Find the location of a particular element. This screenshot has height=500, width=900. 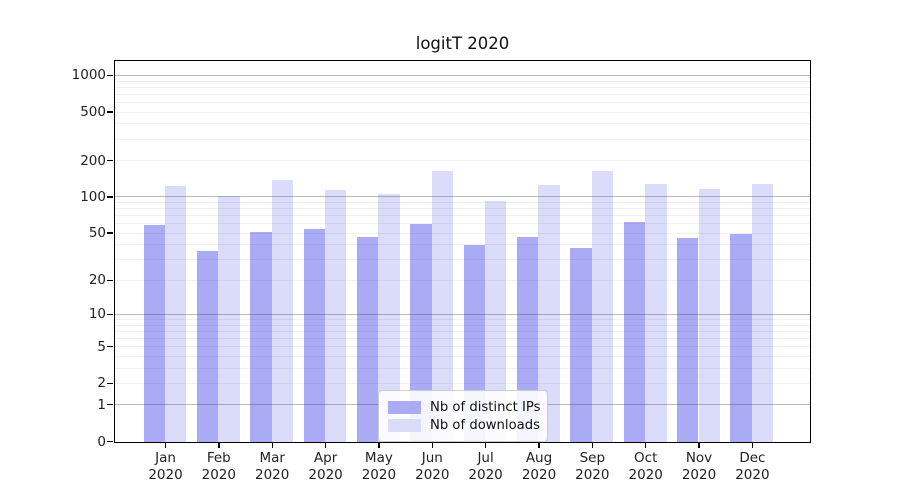

x-tick-label-sep: Sep 2020 is located at coordinates (592, 466).